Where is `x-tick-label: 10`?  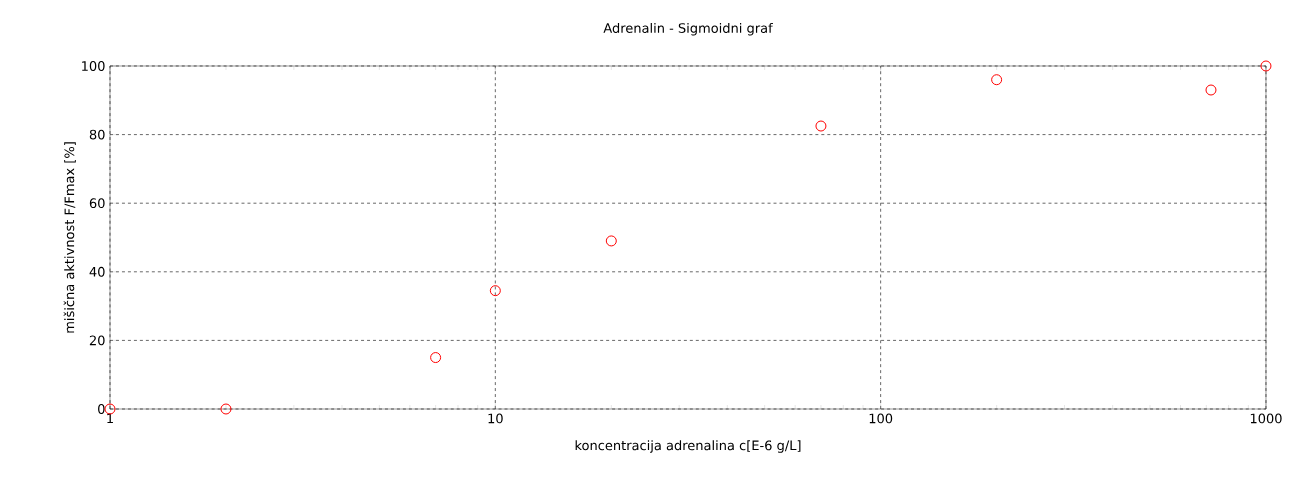 x-tick-label: 10 is located at coordinates (495, 418).